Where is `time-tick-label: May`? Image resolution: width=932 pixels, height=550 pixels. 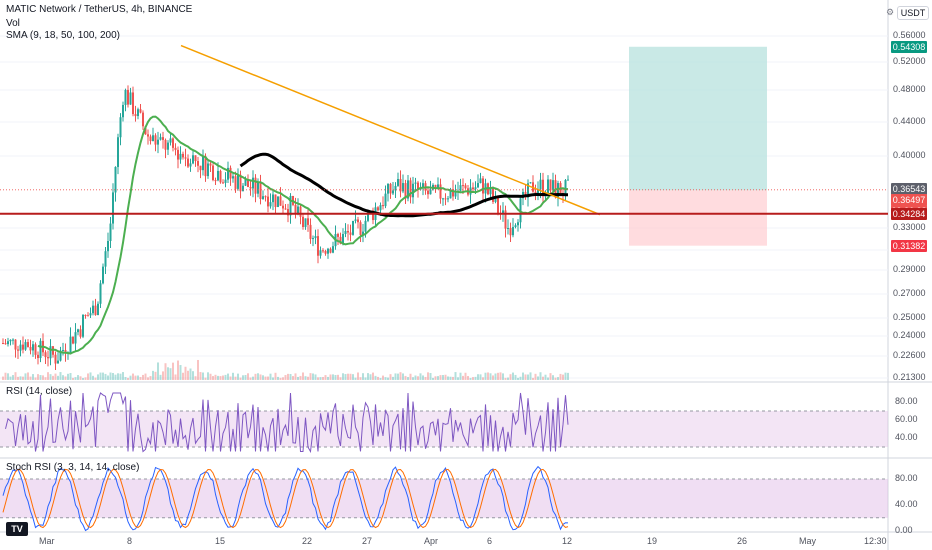
time-tick-label: May is located at coordinates (808, 541).